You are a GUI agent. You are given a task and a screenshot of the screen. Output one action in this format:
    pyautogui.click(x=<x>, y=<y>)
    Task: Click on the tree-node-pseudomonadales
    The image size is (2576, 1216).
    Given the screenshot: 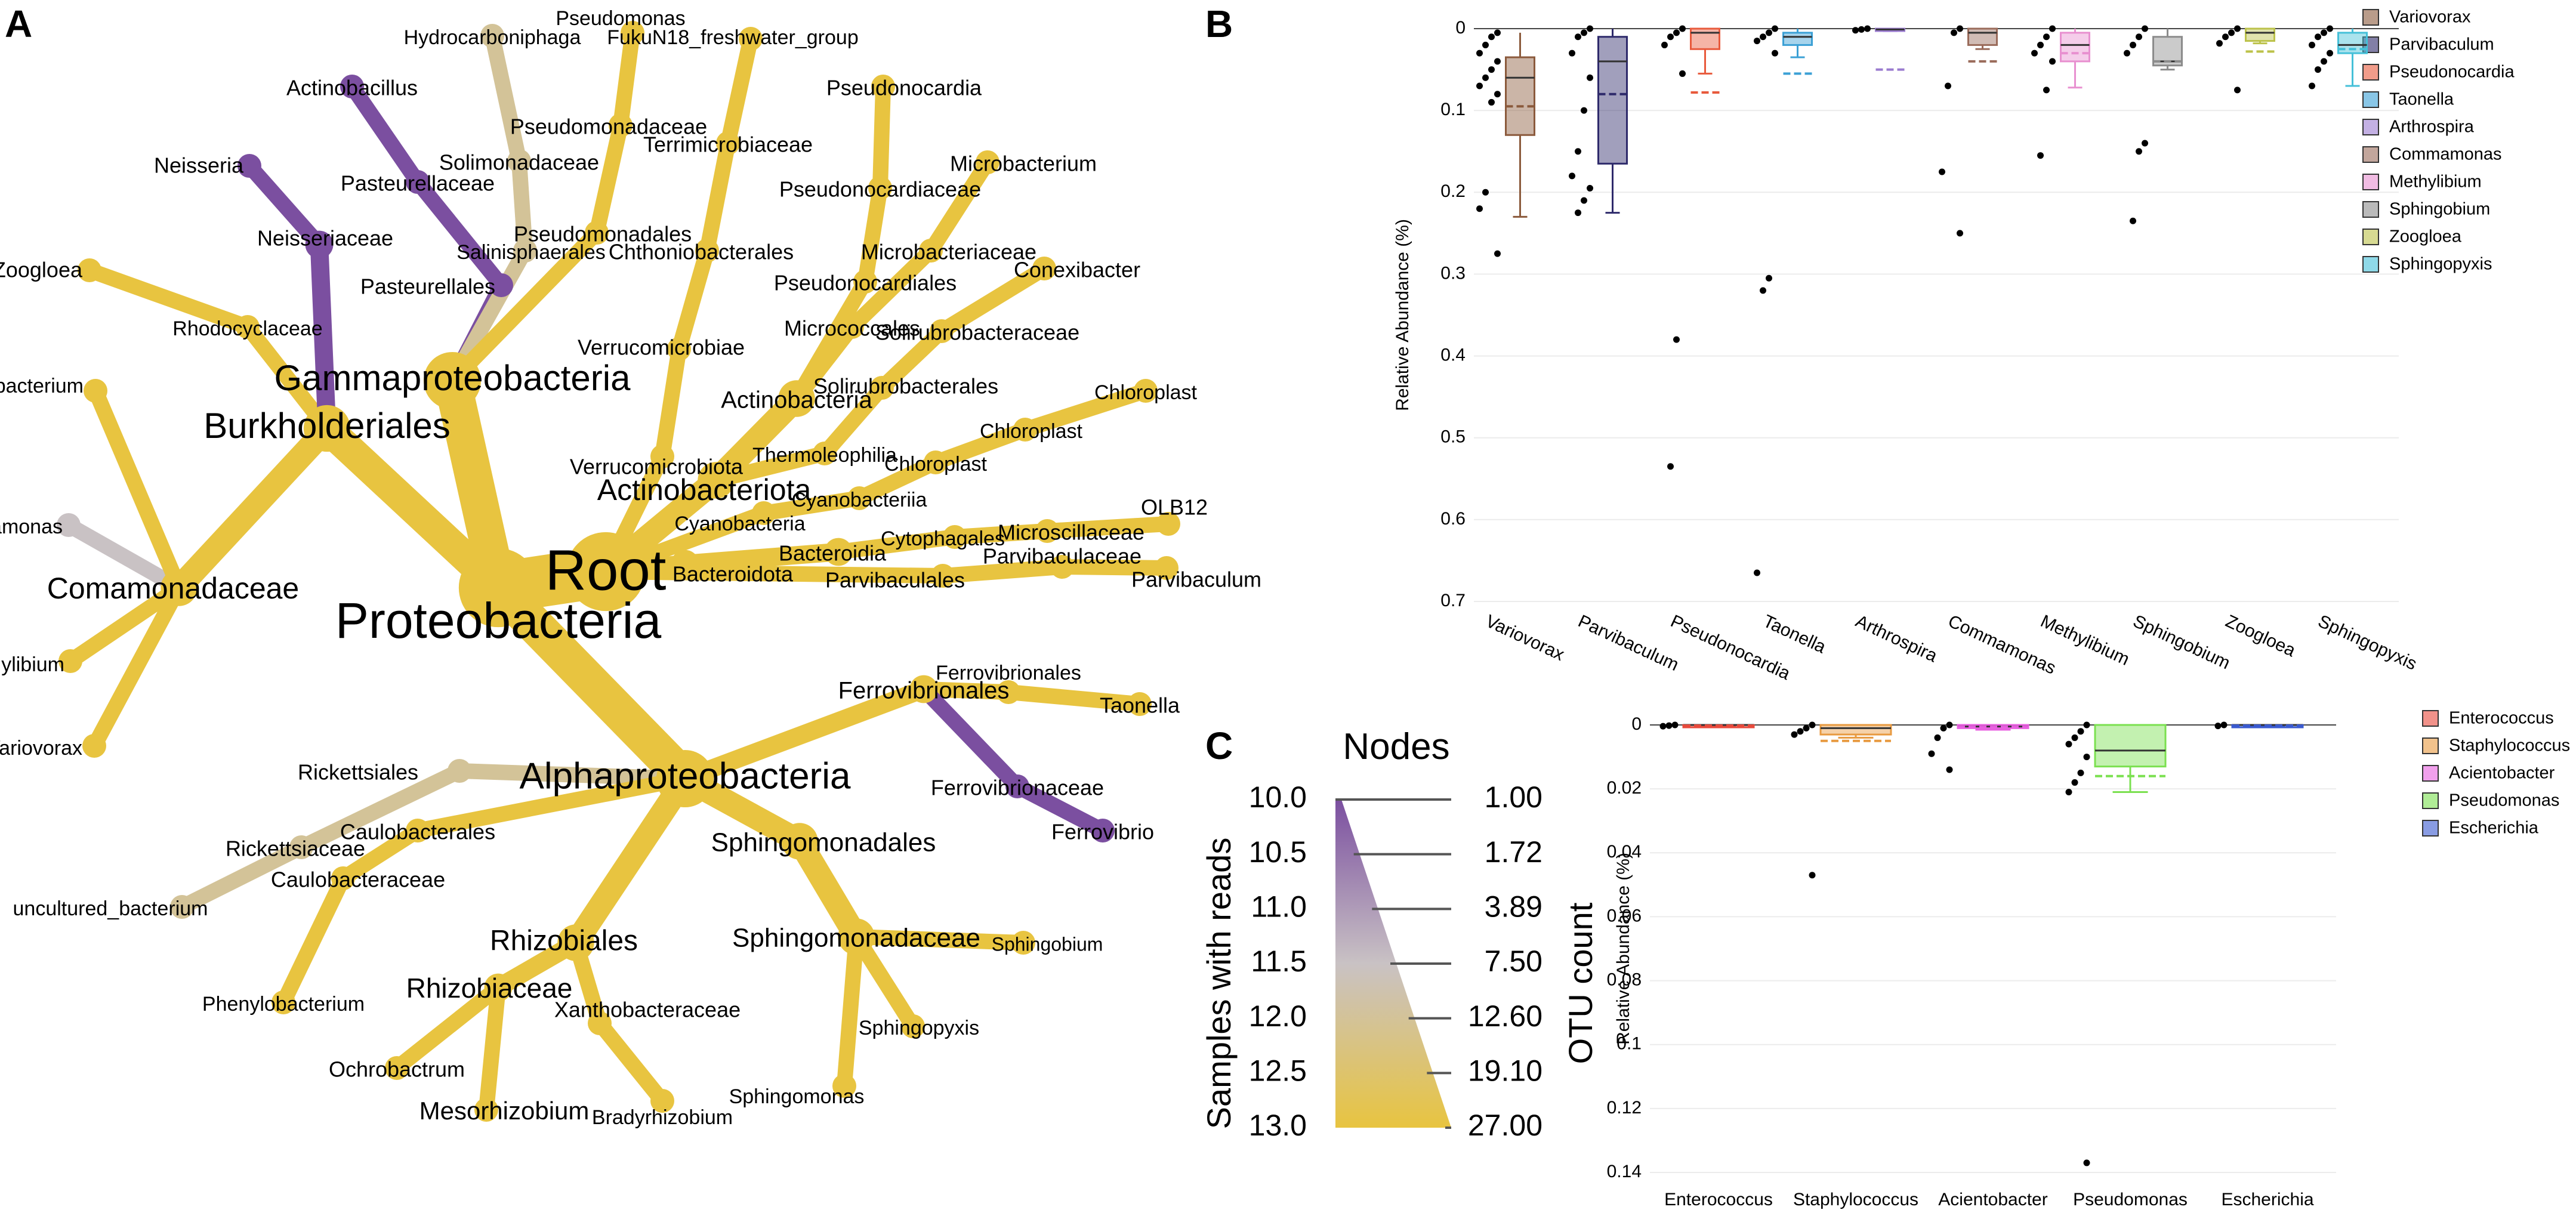 What is the action you would take?
    pyautogui.click(x=597, y=233)
    